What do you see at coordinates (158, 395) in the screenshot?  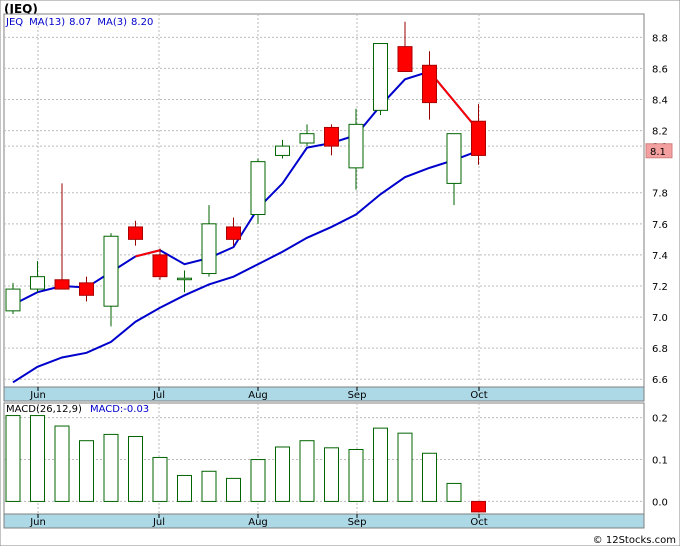 I see `month-label: Jul` at bounding box center [158, 395].